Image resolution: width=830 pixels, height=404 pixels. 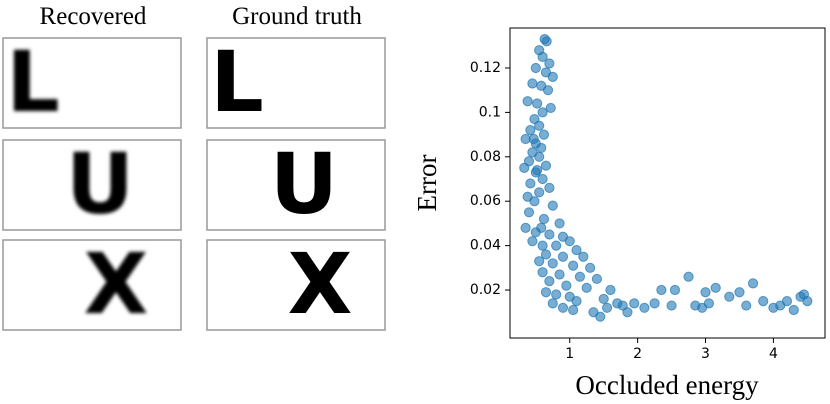 What do you see at coordinates (485, 290) in the screenshot?
I see `y-tick-label: 0.02` at bounding box center [485, 290].